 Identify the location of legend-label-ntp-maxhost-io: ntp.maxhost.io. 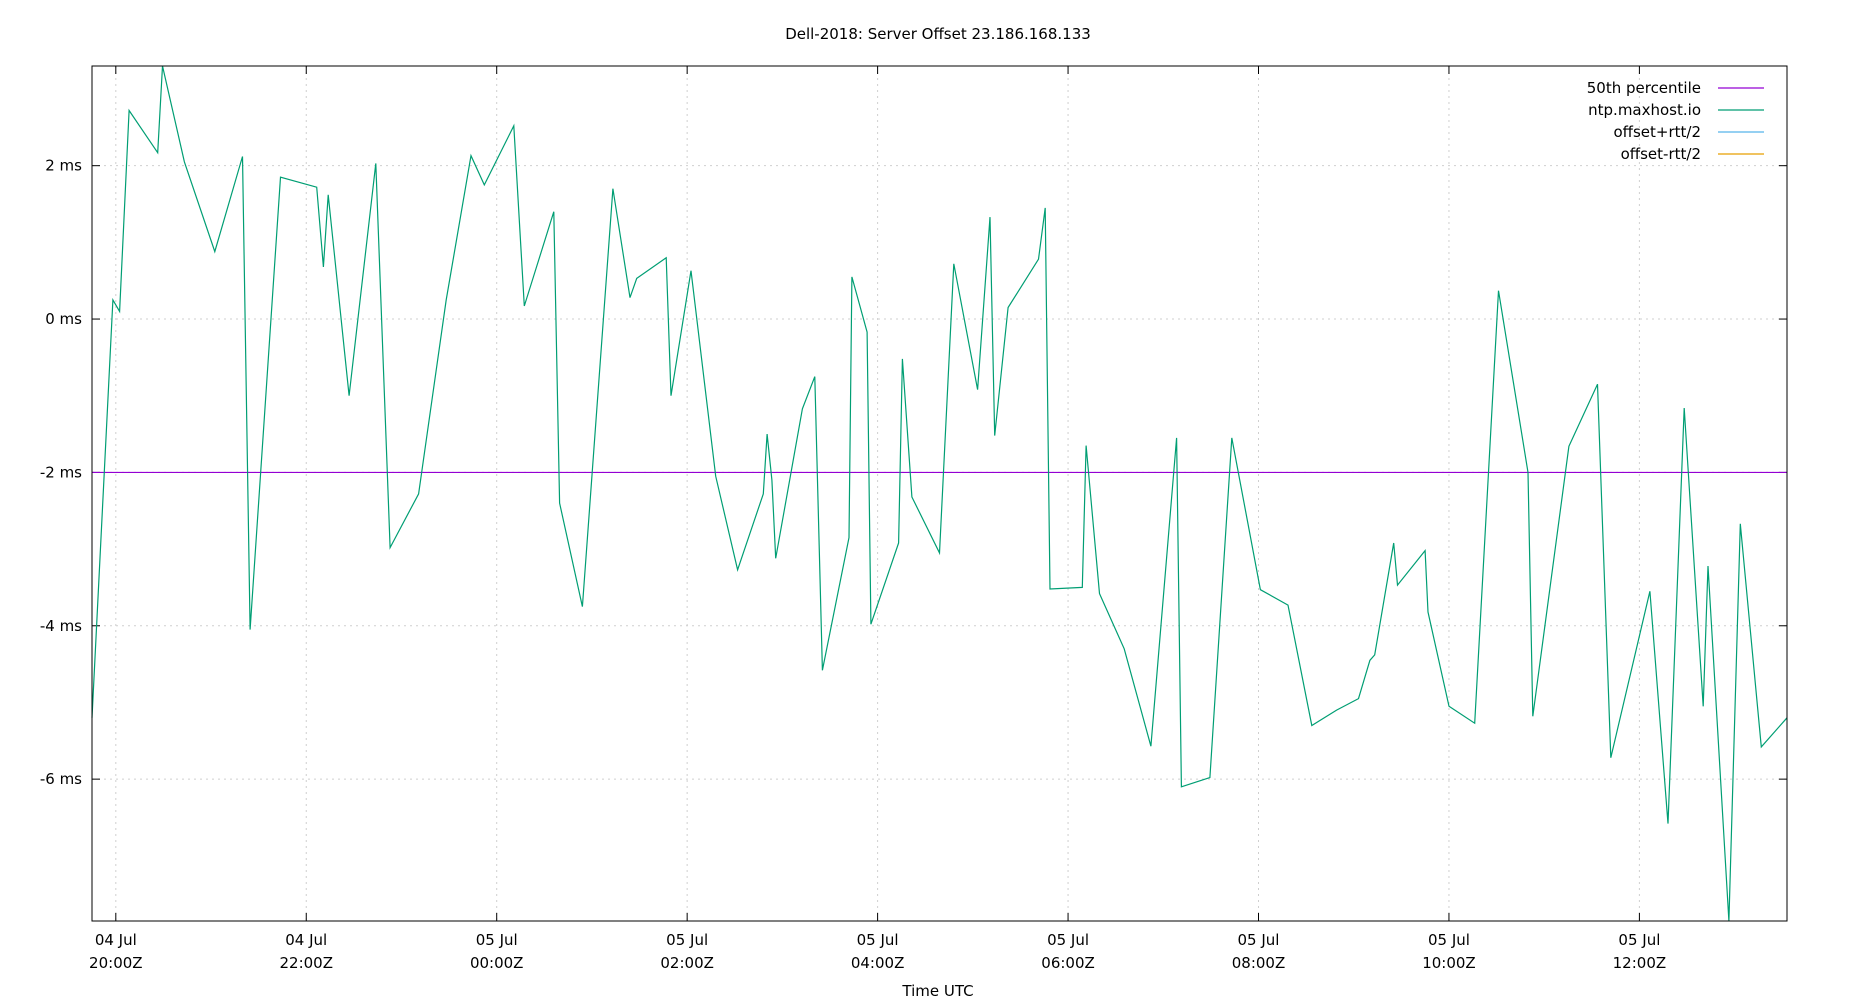
(1644, 110).